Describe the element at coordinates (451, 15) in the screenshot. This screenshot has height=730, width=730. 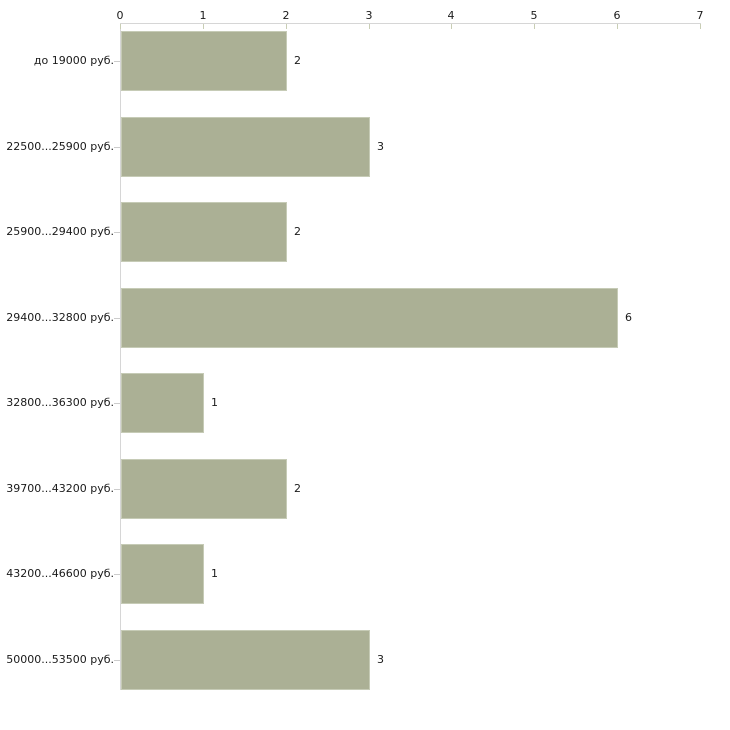
I see `x-axis-tick-label: 4` at that location.